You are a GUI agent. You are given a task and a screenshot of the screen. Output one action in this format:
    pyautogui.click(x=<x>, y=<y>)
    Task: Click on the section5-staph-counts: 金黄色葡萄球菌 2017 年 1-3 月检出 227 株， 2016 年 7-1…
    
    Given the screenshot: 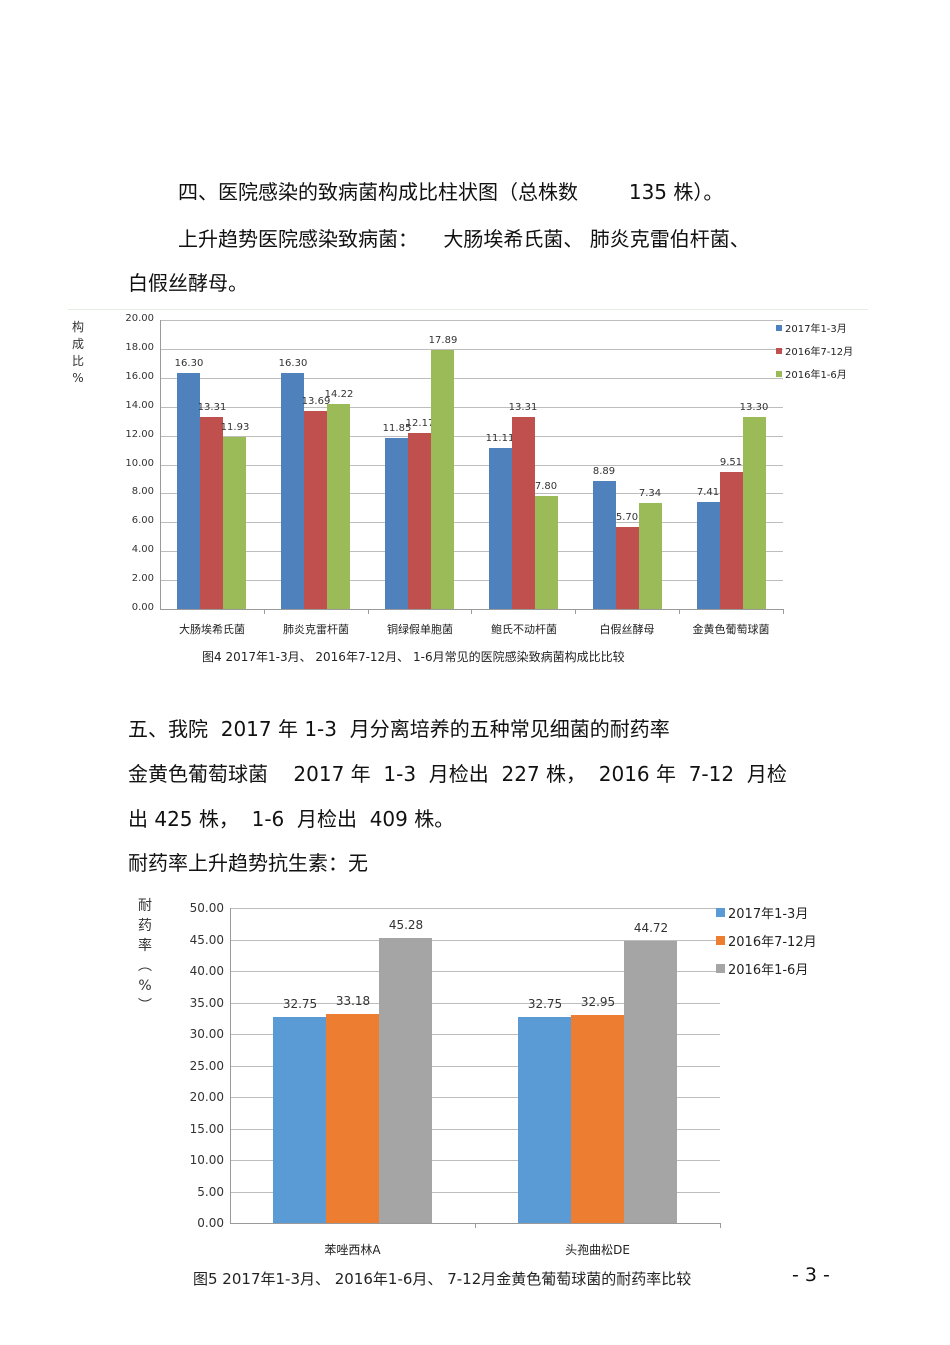 What is the action you would take?
    pyautogui.click(x=457, y=774)
    